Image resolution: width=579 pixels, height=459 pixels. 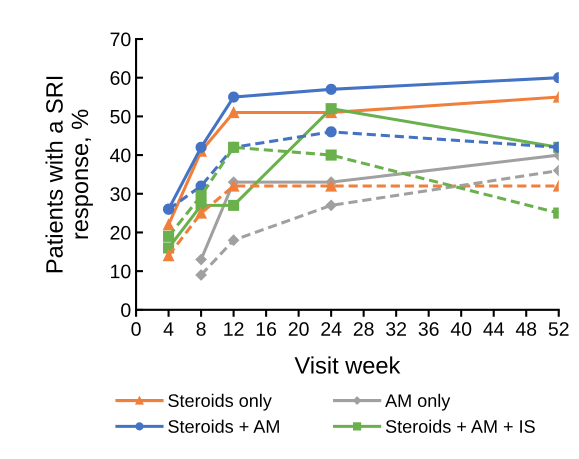 I want to click on y-tick-label: 60, so click(x=120, y=78).